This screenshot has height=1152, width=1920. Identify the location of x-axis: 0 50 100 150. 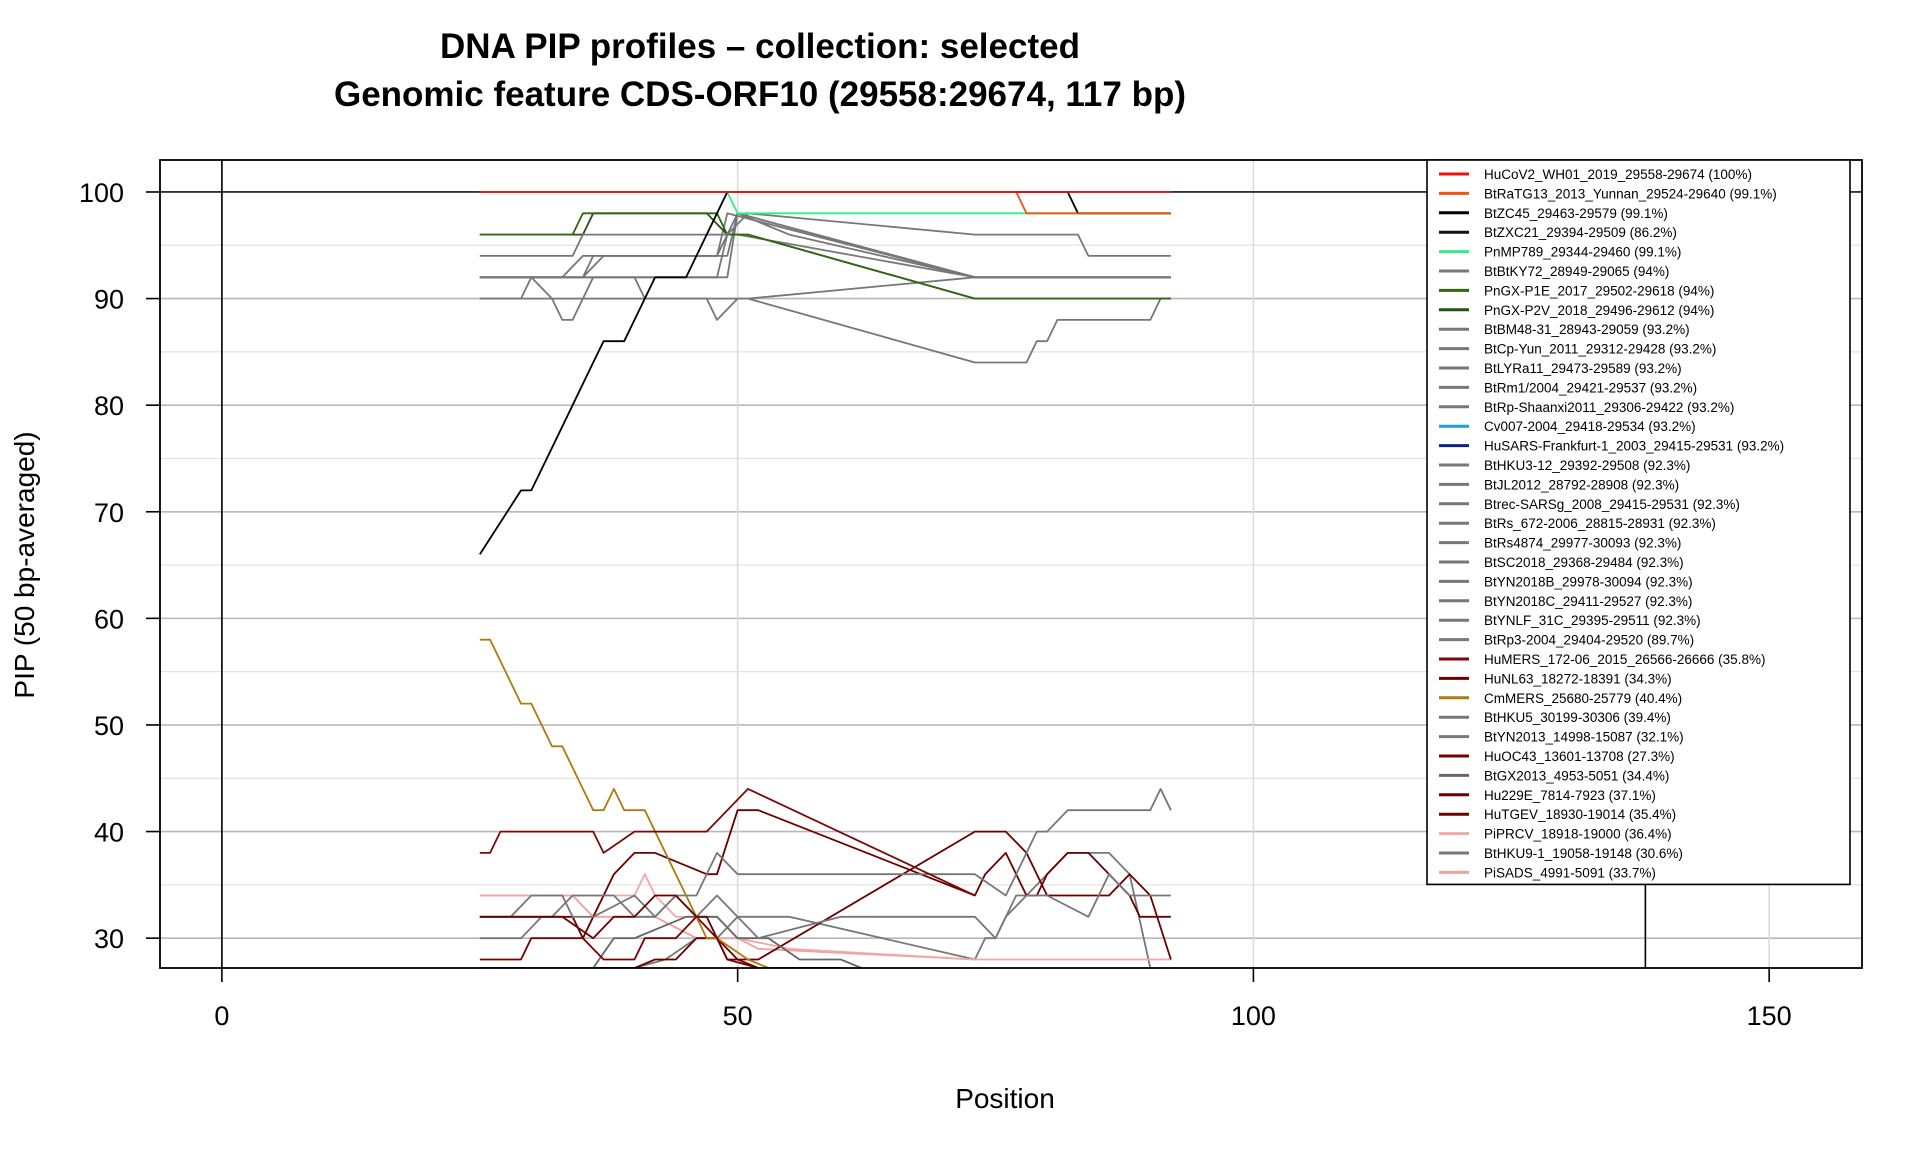
(1003, 999).